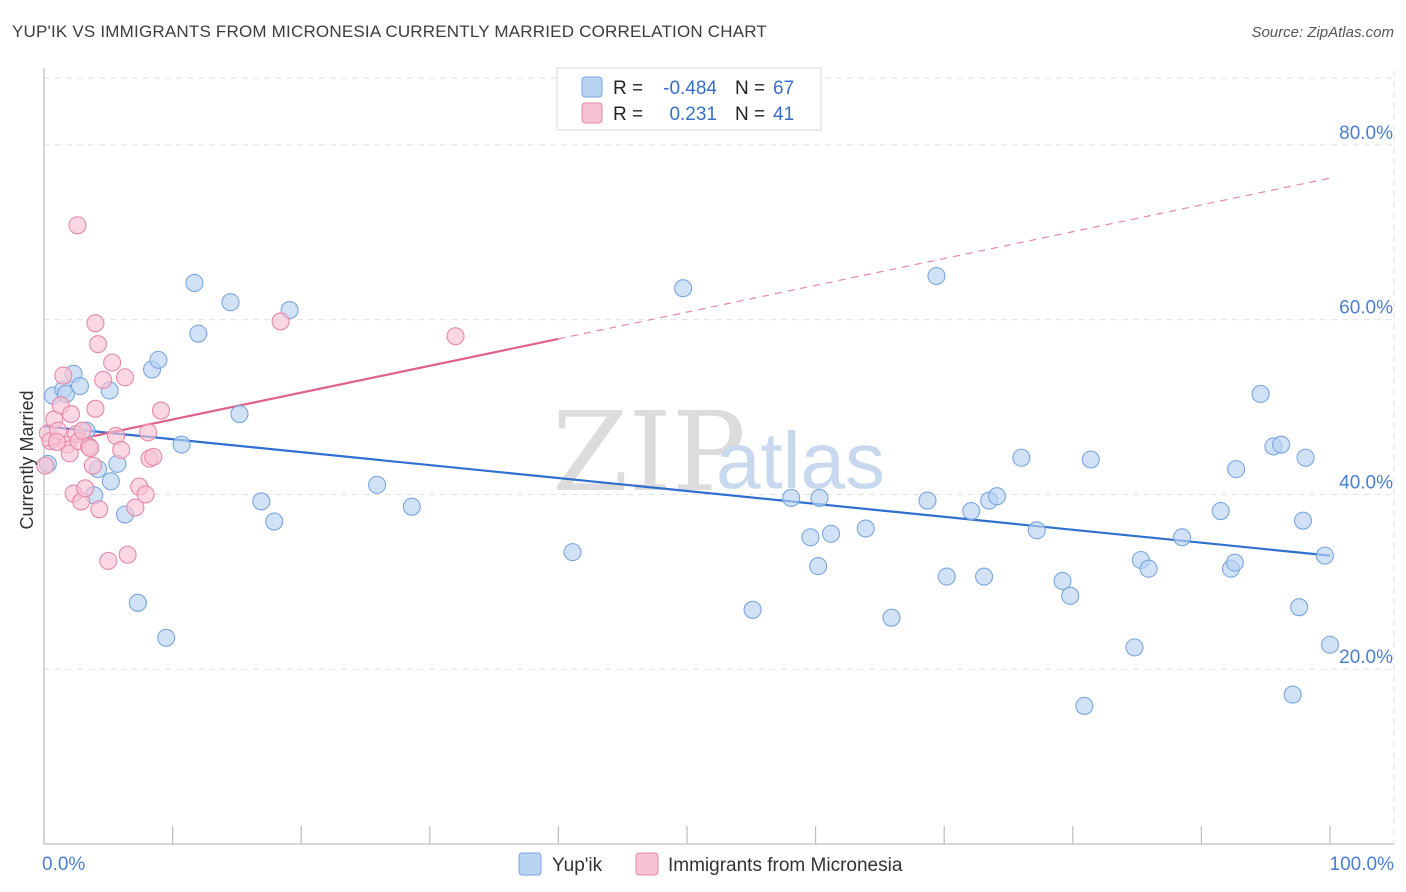 Image resolution: width=1406 pixels, height=892 pixels. I want to click on legend-n-value-0: 67, so click(783, 88).